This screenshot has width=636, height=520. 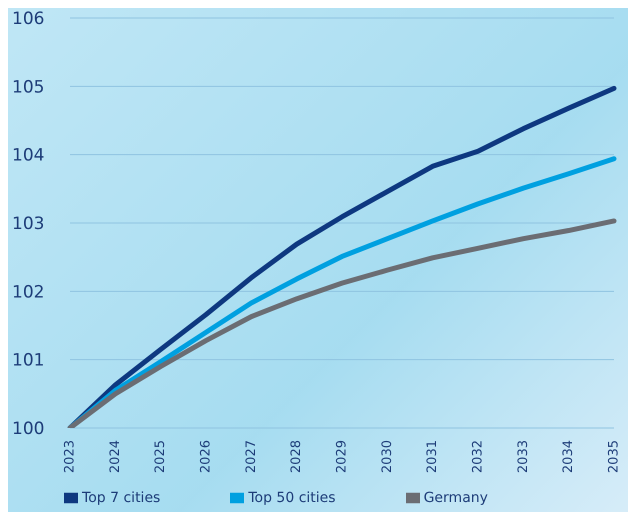 What do you see at coordinates (160, 457) in the screenshot?
I see `x-tick-label: 2025` at bounding box center [160, 457].